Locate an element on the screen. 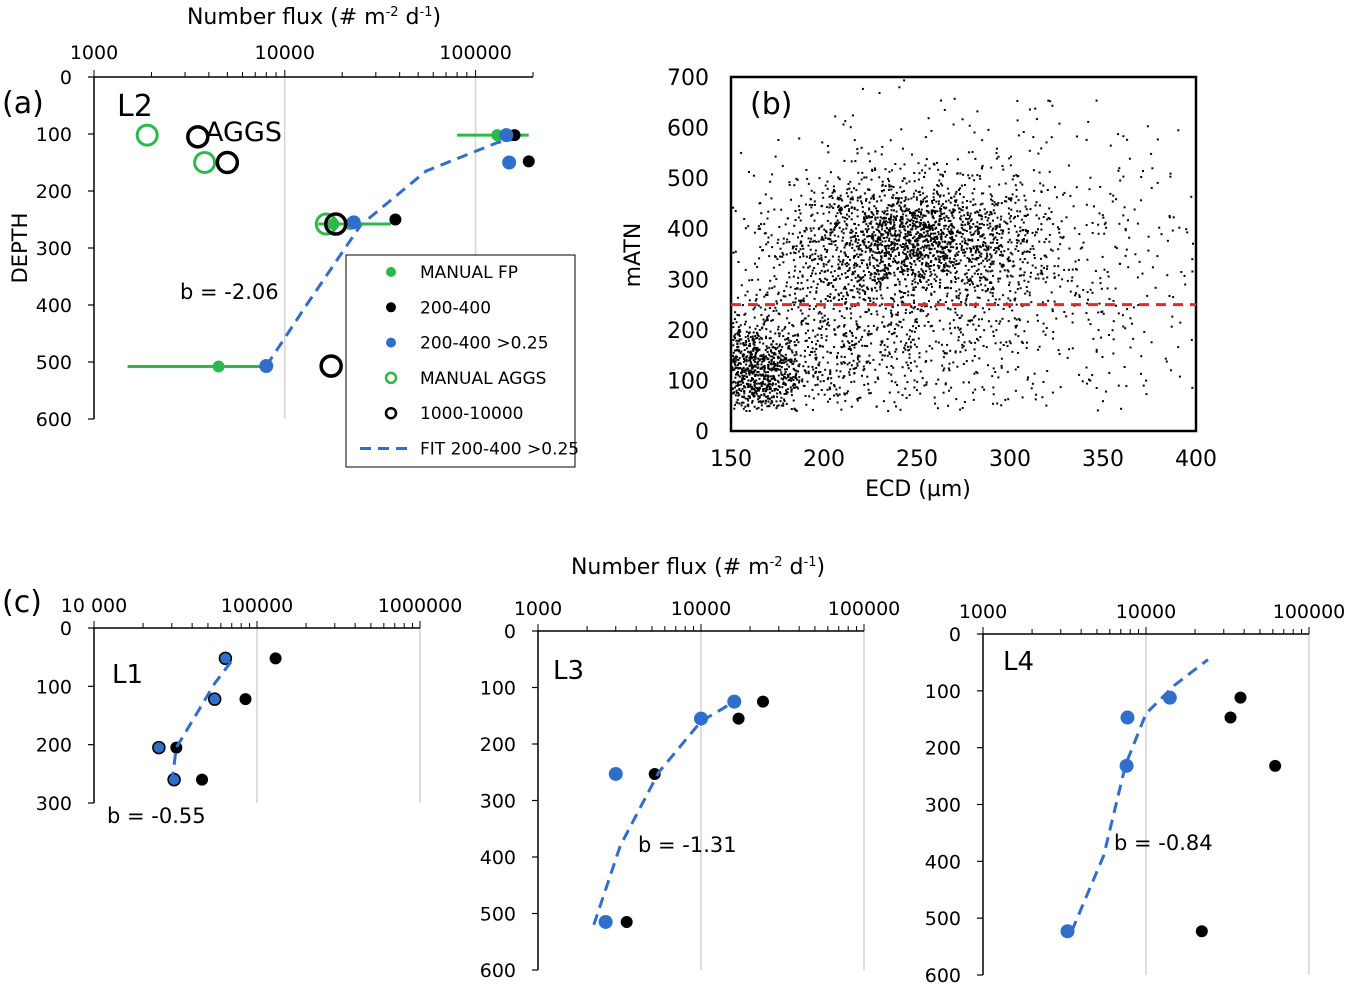 The width and height of the screenshot is (1347, 984). panel-a-x-tick-label: 1000 is located at coordinates (94, 53).